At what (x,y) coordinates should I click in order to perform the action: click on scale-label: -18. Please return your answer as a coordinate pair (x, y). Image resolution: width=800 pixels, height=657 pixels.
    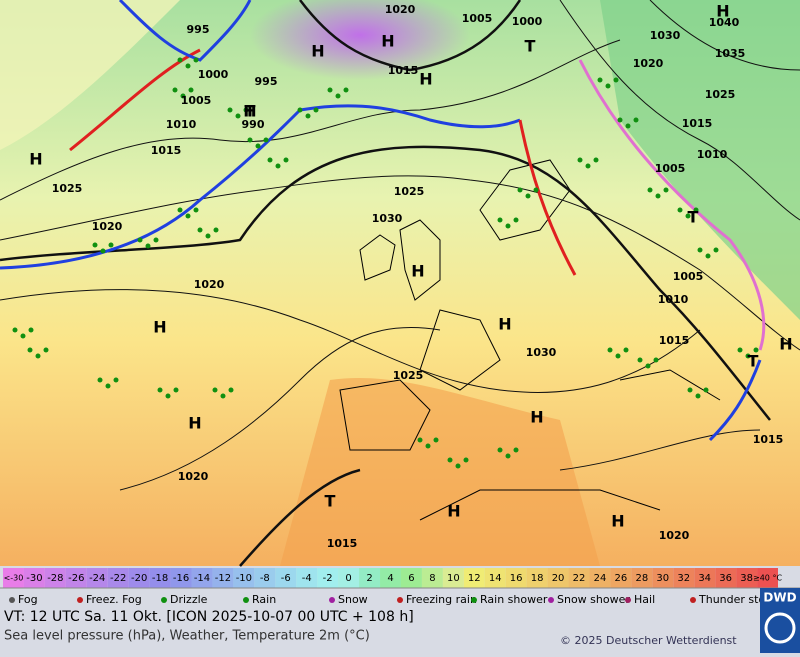
    Looking at the image, I should click on (160, 578).